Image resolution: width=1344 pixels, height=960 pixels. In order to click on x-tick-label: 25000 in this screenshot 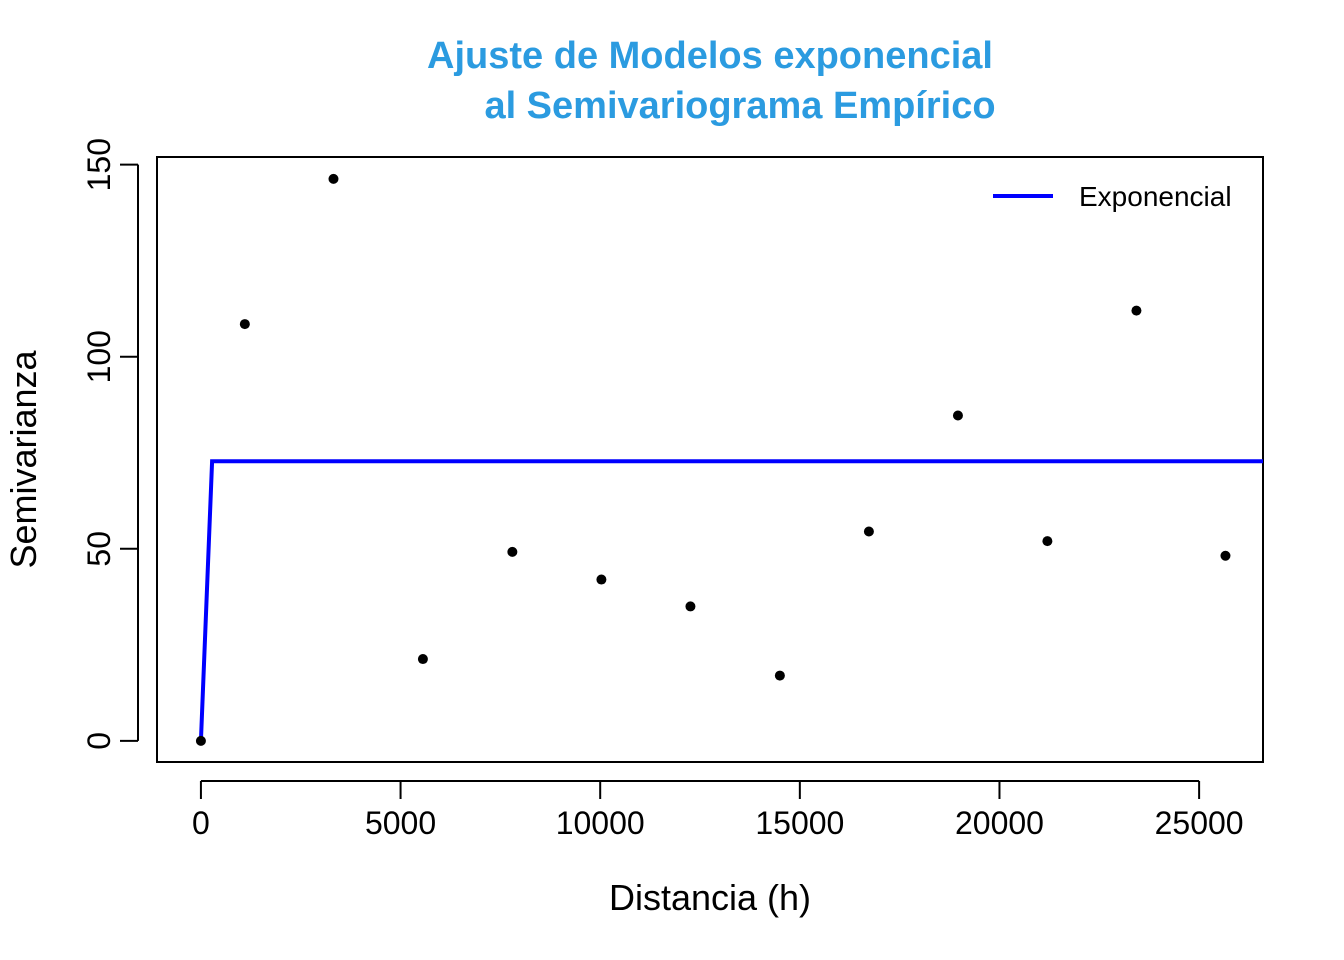, I will do `click(1199, 823)`.